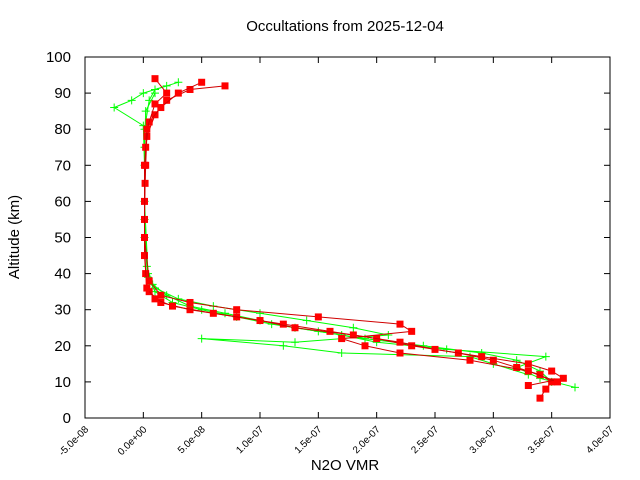  What do you see at coordinates (62, 238) in the screenshot?
I see `y-tick-label: 50` at bounding box center [62, 238].